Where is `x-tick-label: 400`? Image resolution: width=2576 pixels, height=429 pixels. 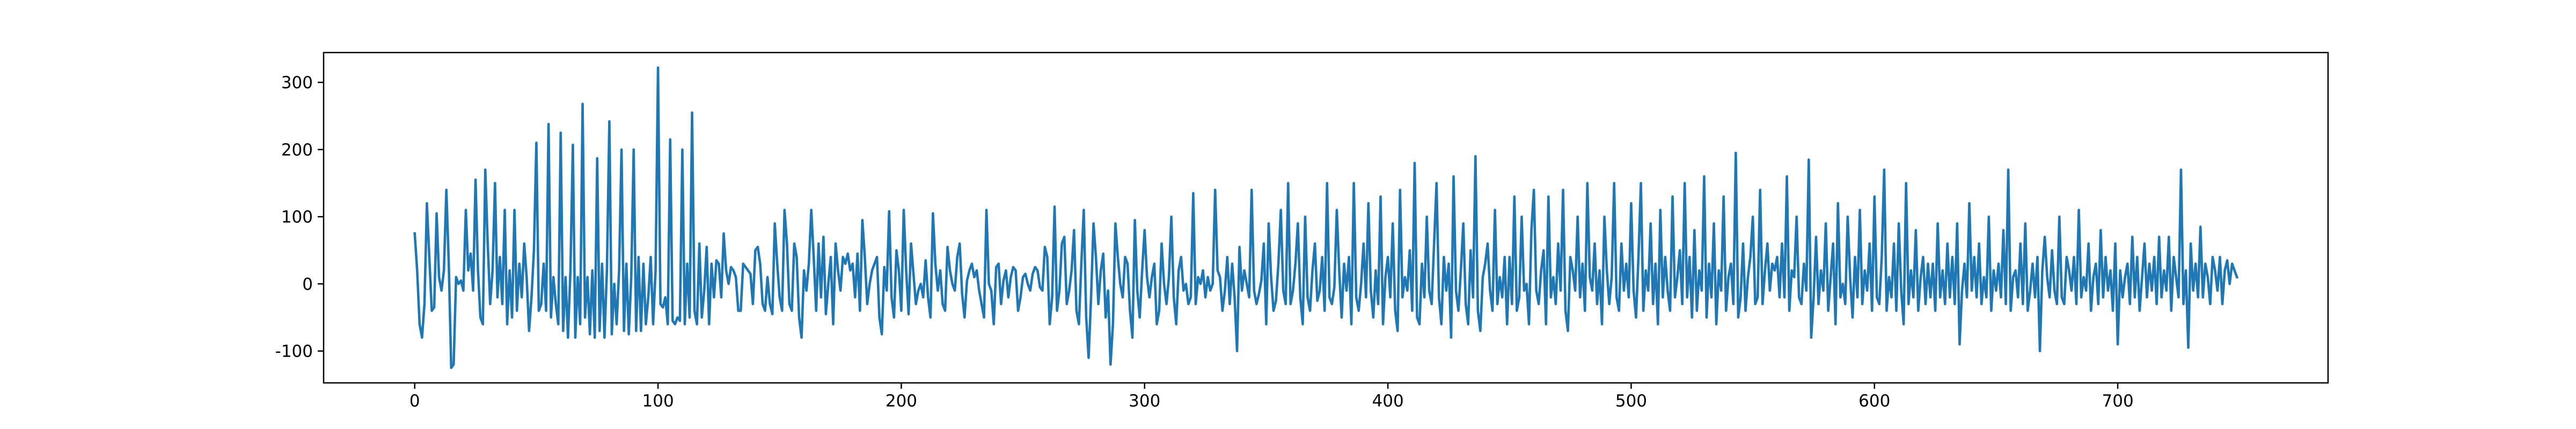
x-tick-label: 400 is located at coordinates (1388, 401).